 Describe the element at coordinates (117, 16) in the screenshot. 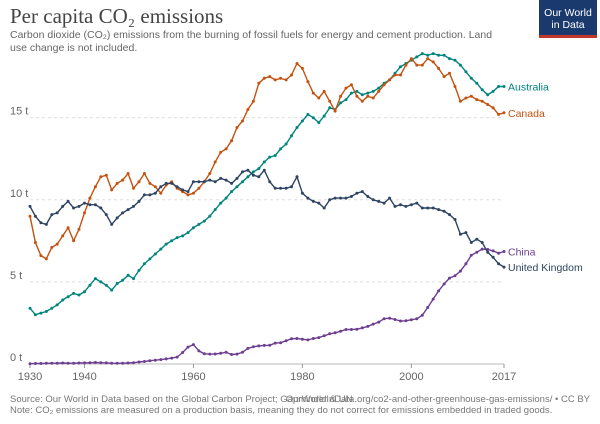

I see `chart-title: Per capita CO₂ emissions` at that location.